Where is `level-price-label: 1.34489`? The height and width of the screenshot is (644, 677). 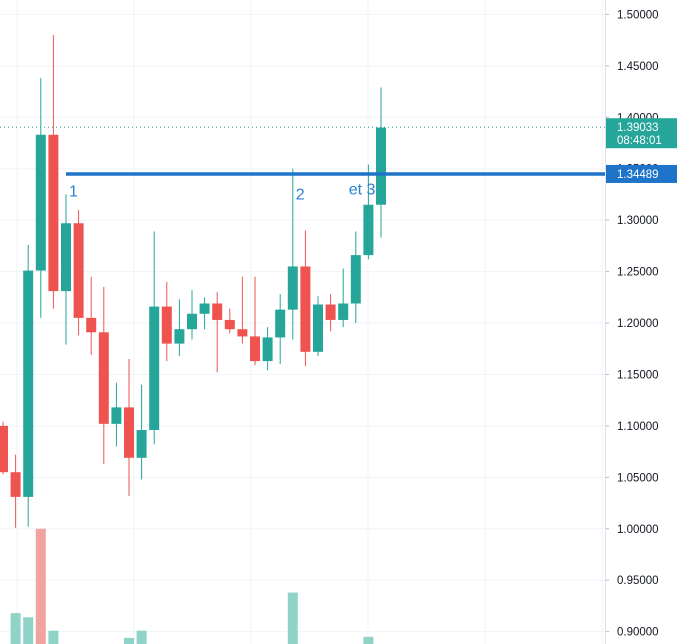 level-price-label: 1.34489 is located at coordinates (638, 175).